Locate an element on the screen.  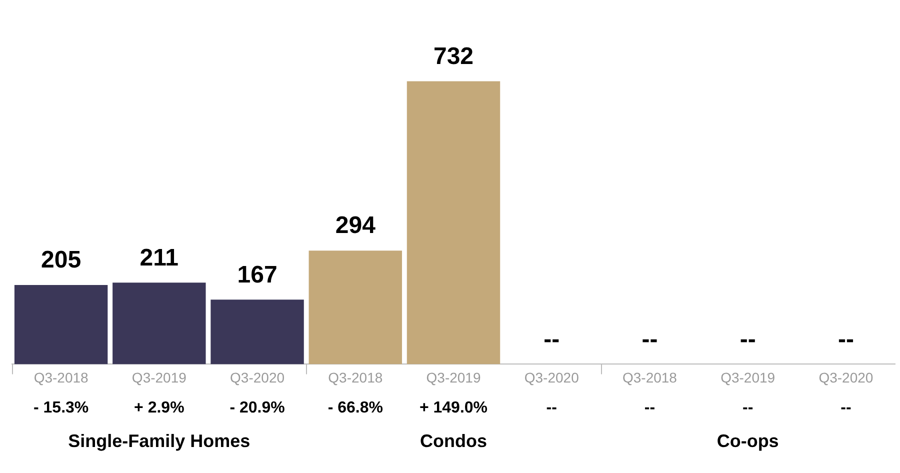
text: + 2.9% is located at coordinates (159, 408).